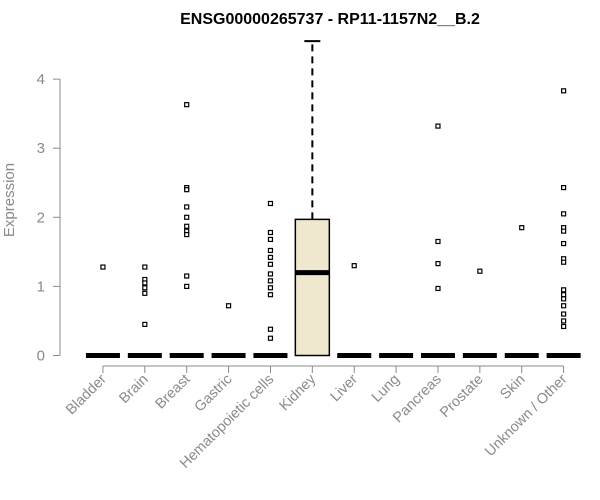 The width and height of the screenshot is (600, 500). Describe the element at coordinates (41, 79) in the screenshot. I see `y-tick-label: 4` at that location.